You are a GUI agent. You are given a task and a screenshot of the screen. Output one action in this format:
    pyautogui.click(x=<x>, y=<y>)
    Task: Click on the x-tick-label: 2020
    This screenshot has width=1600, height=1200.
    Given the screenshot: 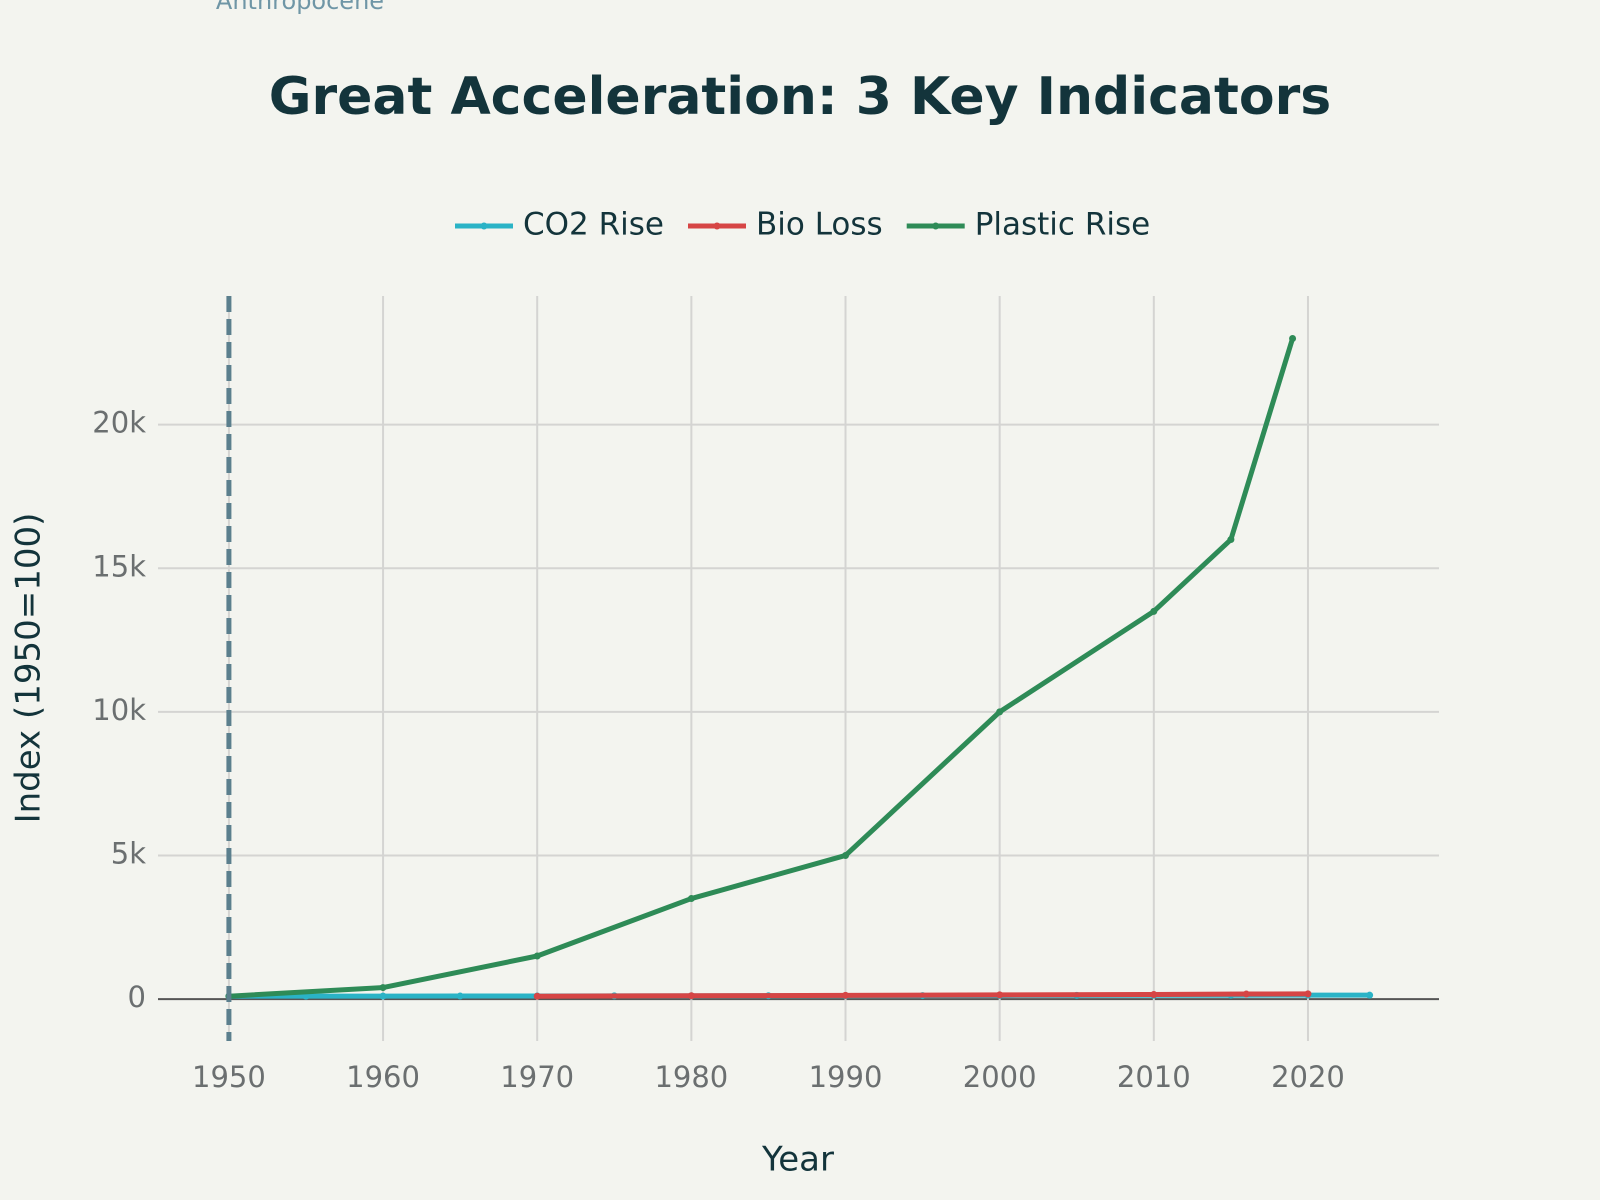 What is the action you would take?
    pyautogui.click(x=1308, y=1077)
    